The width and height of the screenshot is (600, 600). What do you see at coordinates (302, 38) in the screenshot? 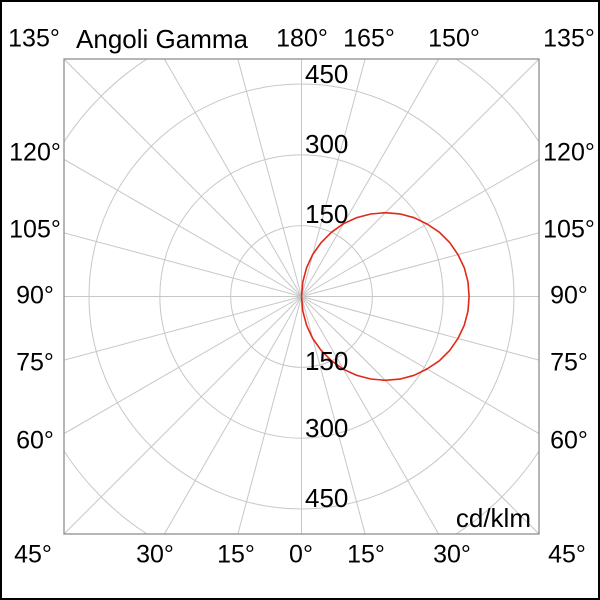
I see `gamma-label-top-180: 180°` at bounding box center [302, 38].